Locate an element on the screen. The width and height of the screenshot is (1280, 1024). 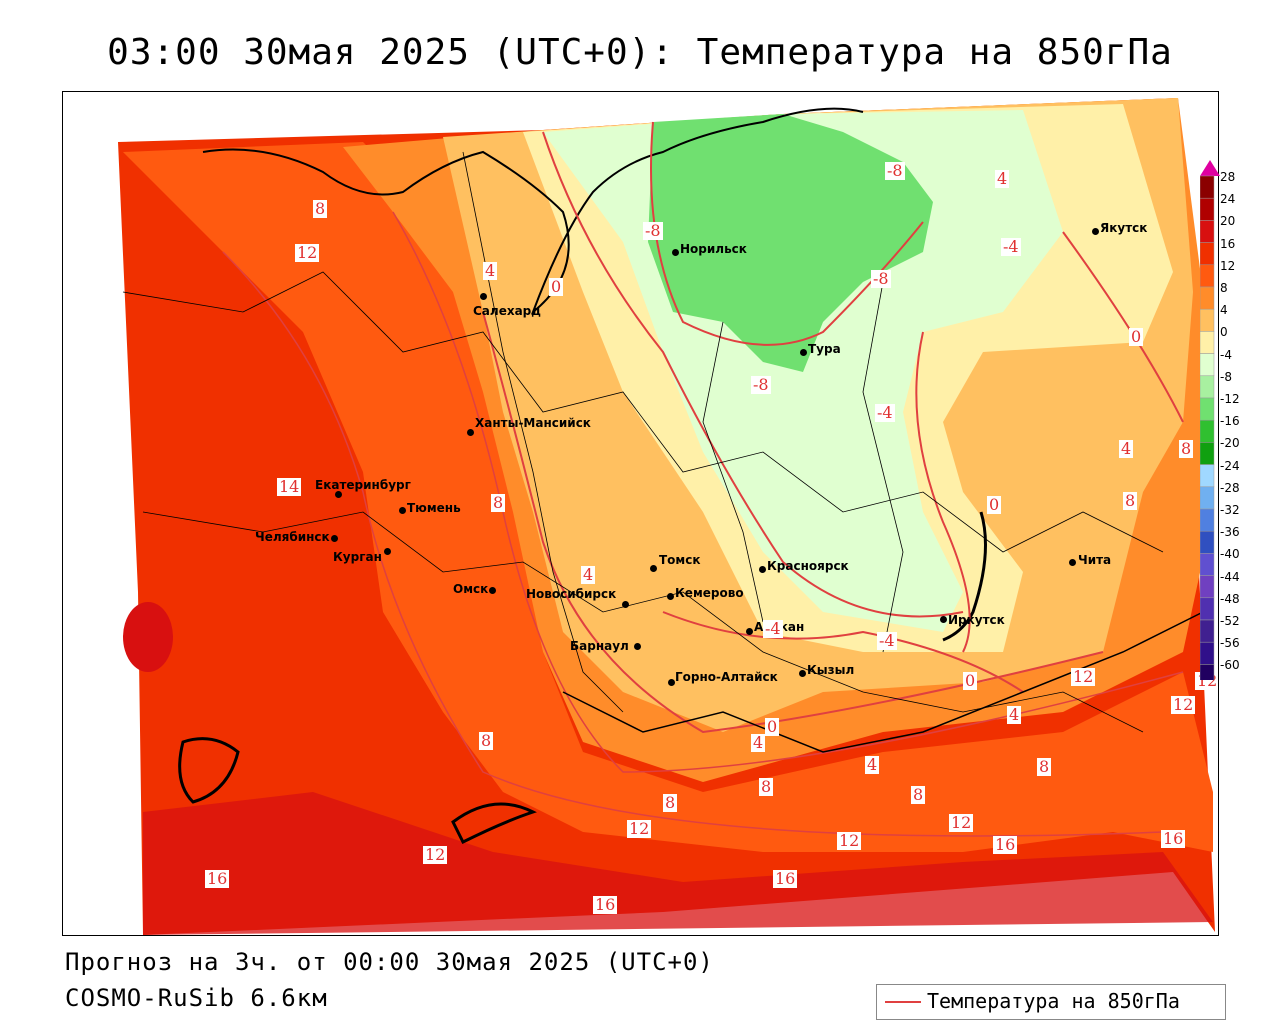
legend-line-swatch is located at coordinates (903, 1002).